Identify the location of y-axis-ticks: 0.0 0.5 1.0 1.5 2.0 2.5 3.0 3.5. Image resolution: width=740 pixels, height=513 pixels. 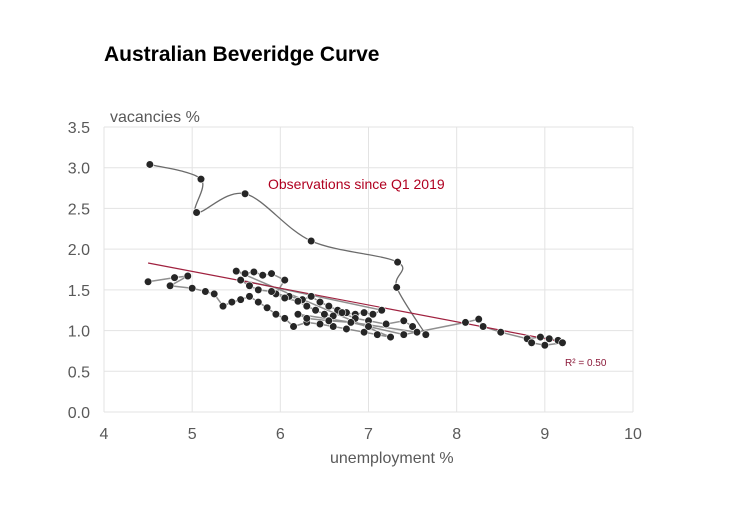
(79, 271).